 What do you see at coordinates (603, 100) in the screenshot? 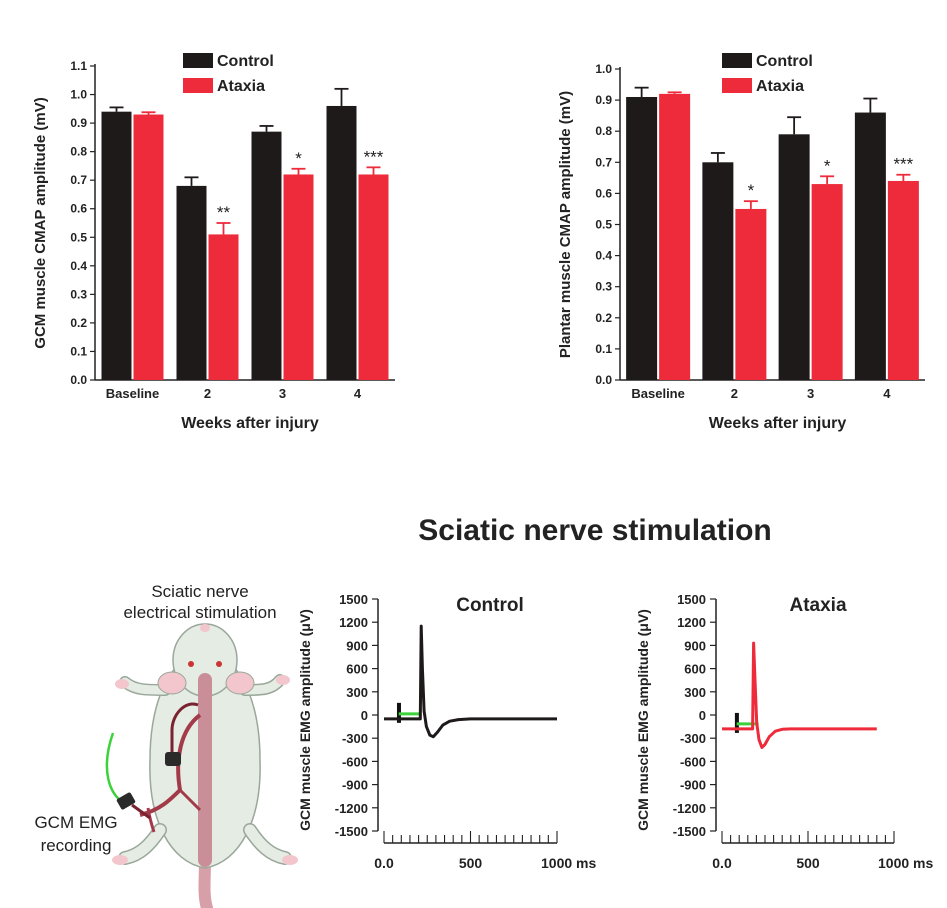
I see `y-tick-label: 0.9` at bounding box center [603, 100].